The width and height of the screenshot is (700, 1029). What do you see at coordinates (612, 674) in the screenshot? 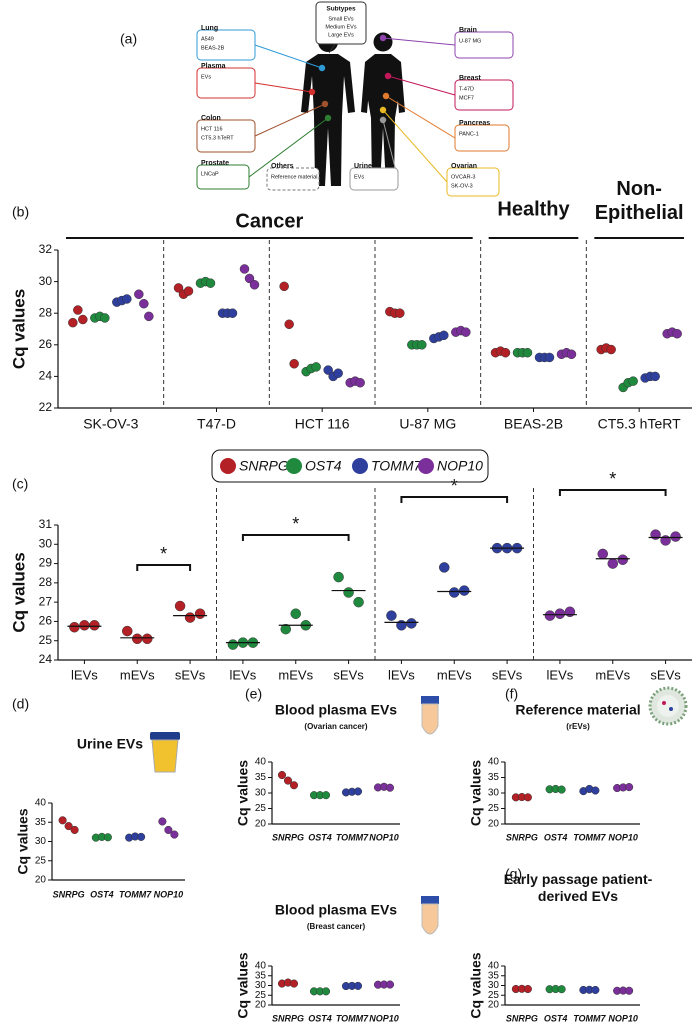
I see `x-tick-label: mEVs` at bounding box center [612, 674].